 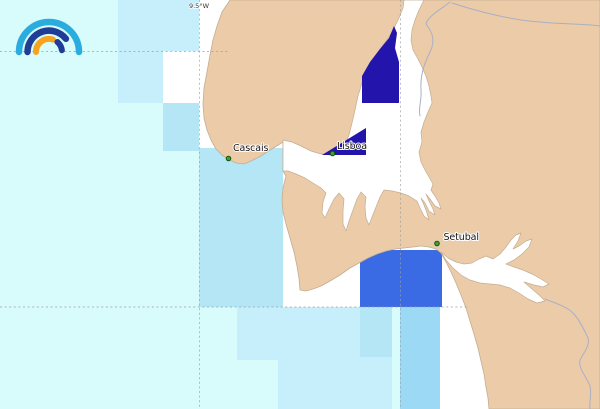 What do you see at coordinates (380, 64) in the screenshot?
I see `coverage-cell-tejo-upper` at bounding box center [380, 64].